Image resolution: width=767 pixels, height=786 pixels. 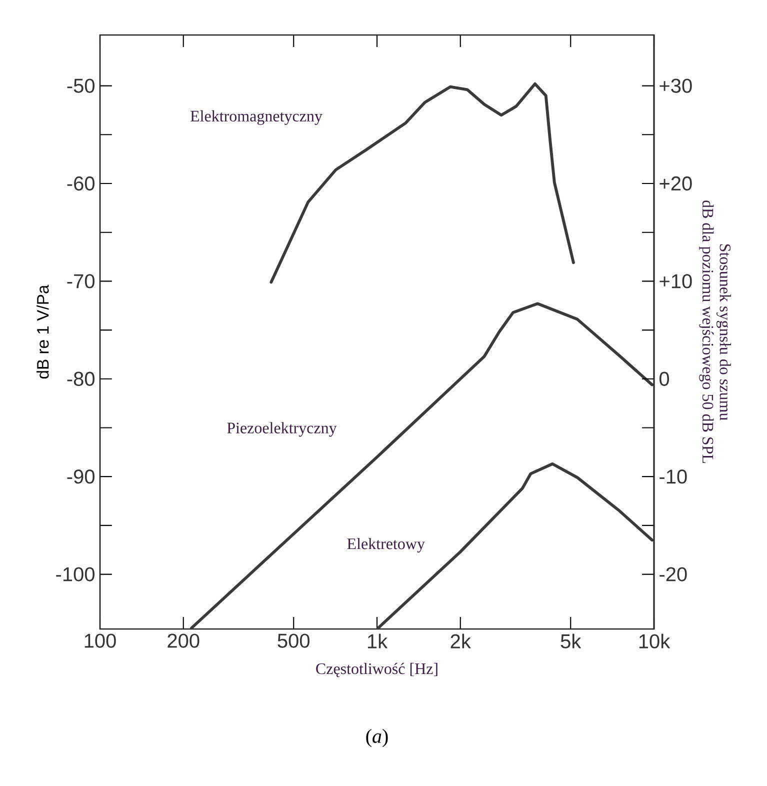 What do you see at coordinates (80, 477) in the screenshot?
I see `y-tick-label: -90` at bounding box center [80, 477].